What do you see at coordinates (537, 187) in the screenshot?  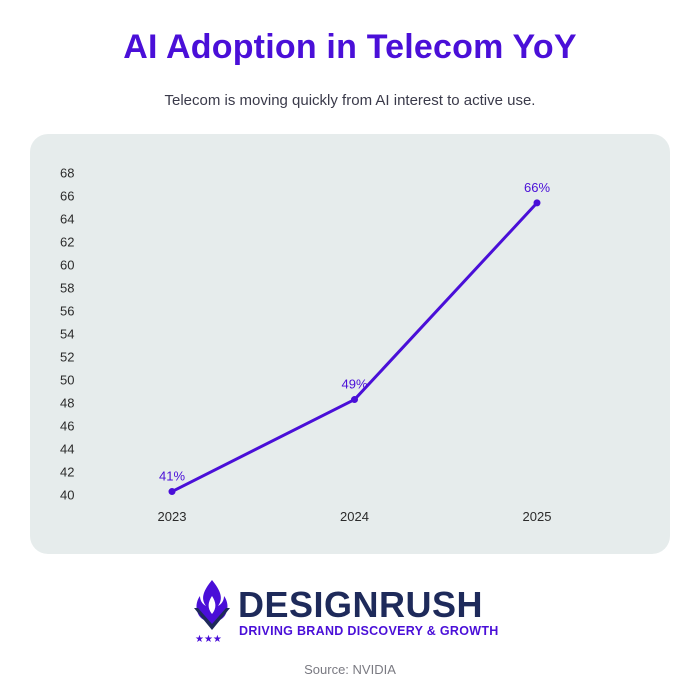 I see `data-label: 66%` at bounding box center [537, 187].